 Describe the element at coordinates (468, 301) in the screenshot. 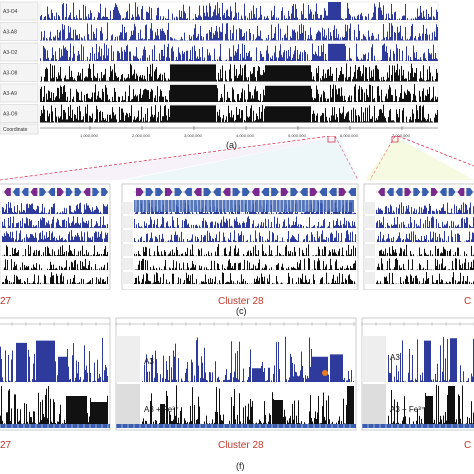

I see `cluster-label-right: C` at that location.